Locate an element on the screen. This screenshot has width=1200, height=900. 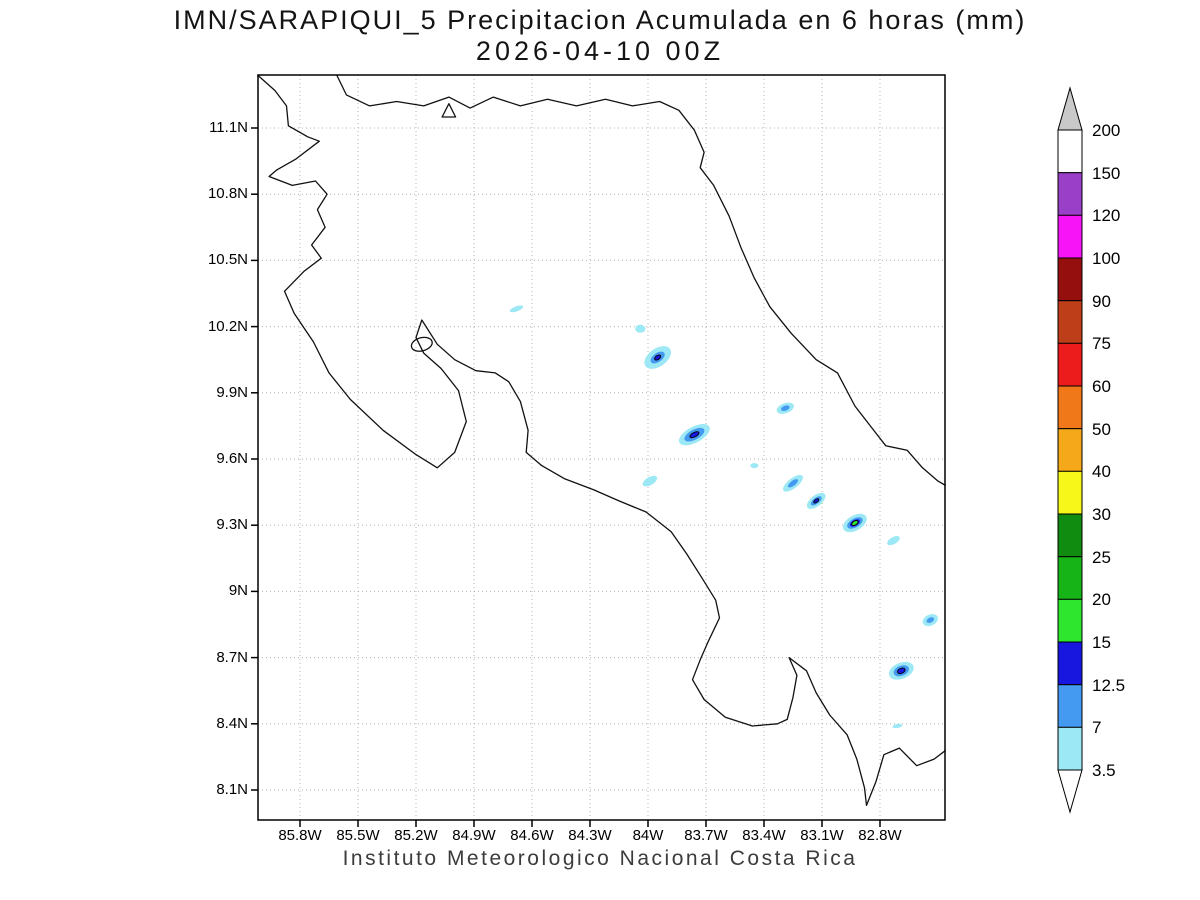
lat-tick-label: 10.8N is located at coordinates (227, 194).